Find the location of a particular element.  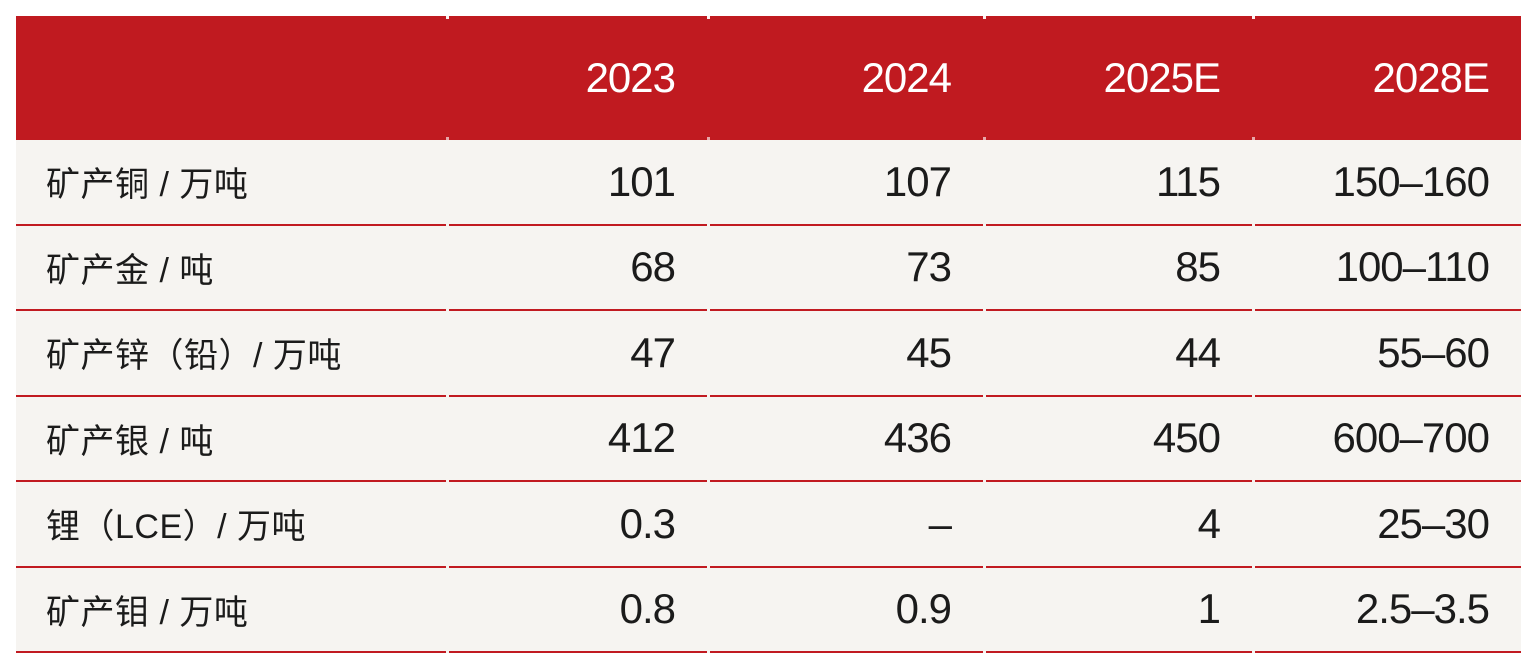

cell-silver-2024: 436 is located at coordinates (846, 439).